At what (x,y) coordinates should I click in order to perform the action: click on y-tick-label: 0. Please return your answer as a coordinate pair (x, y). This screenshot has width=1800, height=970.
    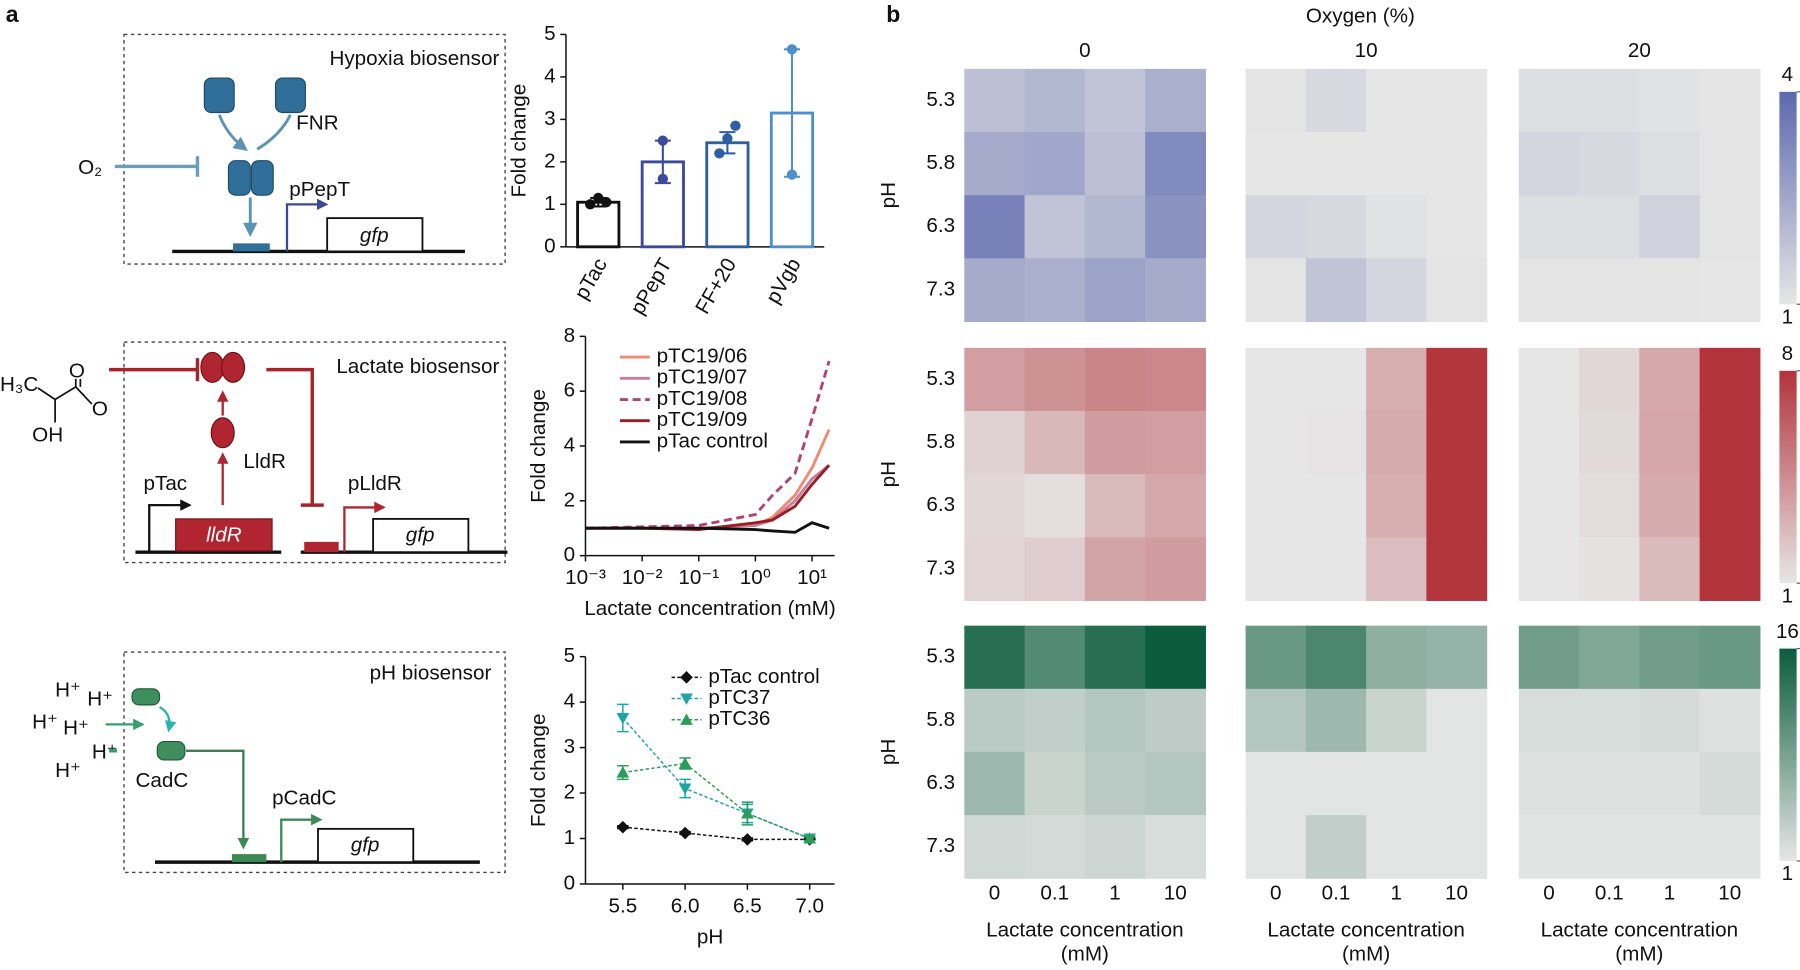
    Looking at the image, I should click on (550, 245).